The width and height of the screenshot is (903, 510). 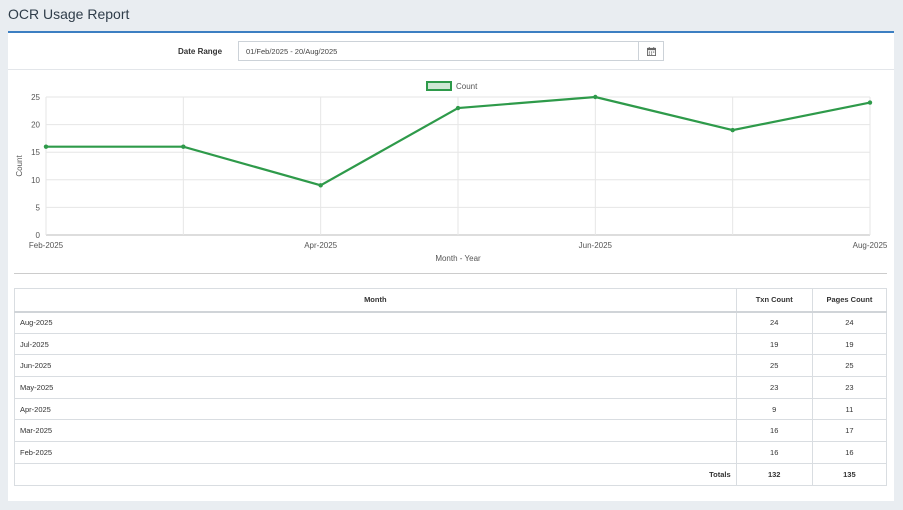 I want to click on totals-row: Totals 132 135, so click(x=451, y=474).